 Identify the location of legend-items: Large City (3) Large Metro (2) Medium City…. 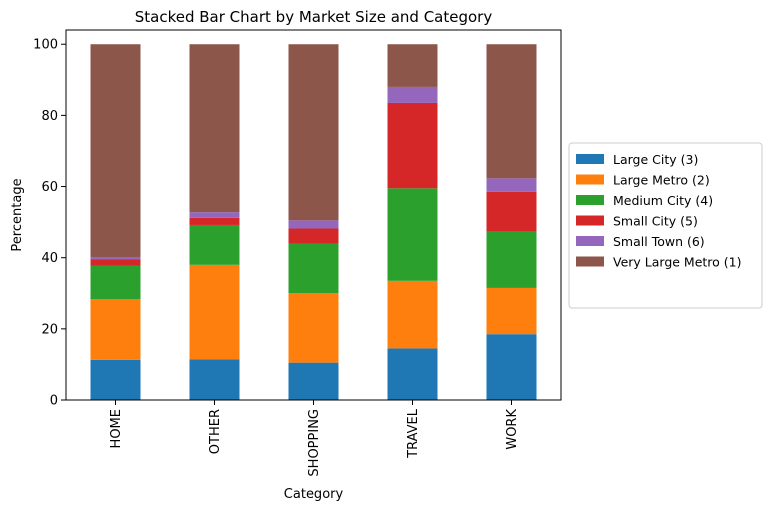
(659, 211).